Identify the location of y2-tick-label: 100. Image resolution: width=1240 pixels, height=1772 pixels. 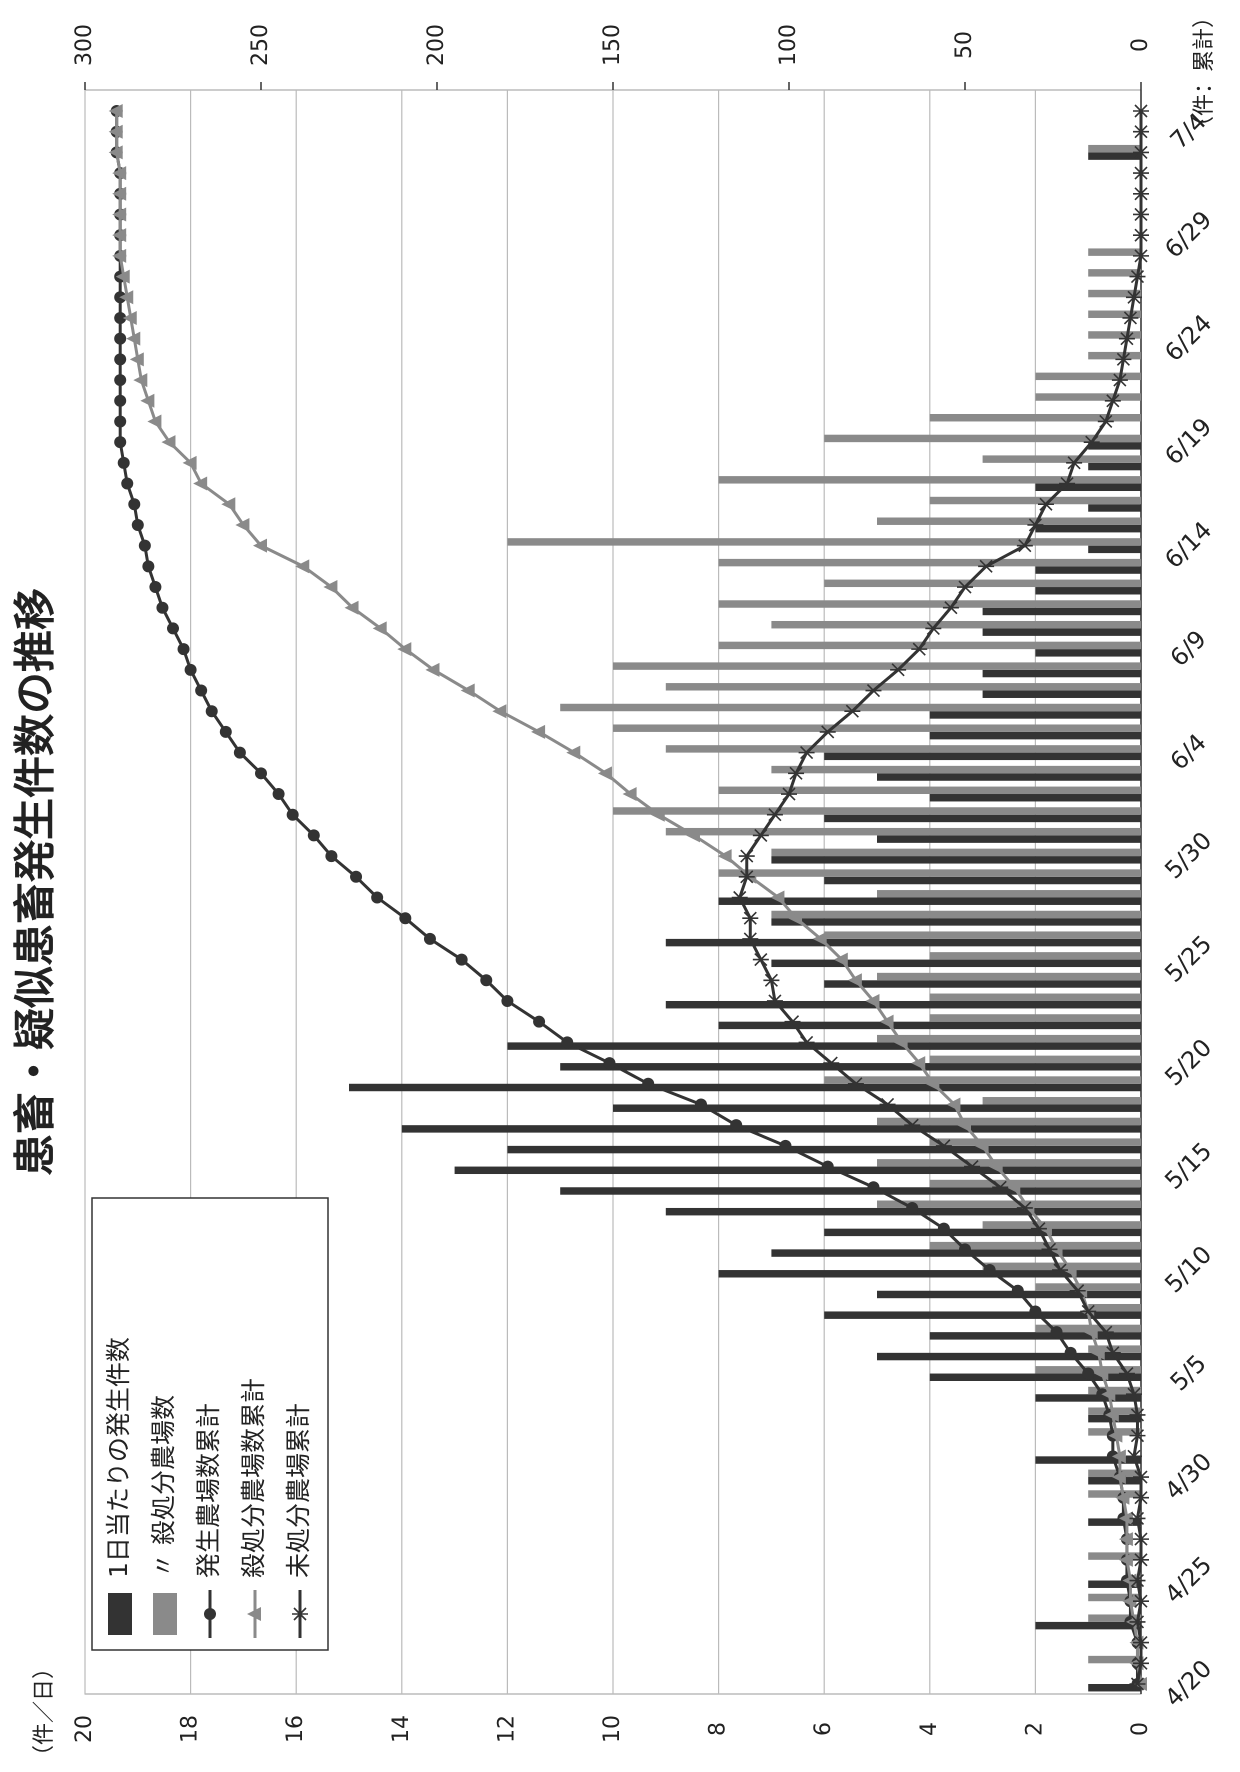
(788, 45).